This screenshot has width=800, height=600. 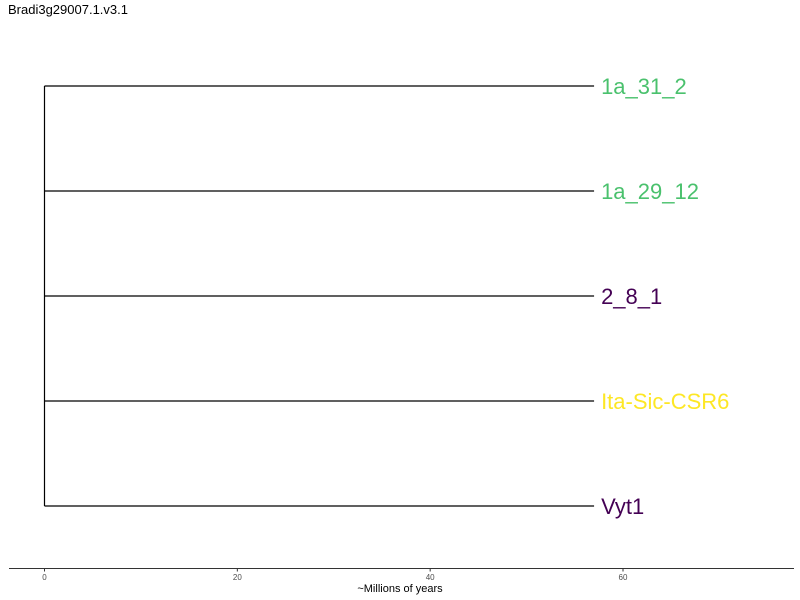 What do you see at coordinates (622, 506) in the screenshot?
I see `tip-label-5: Vyt1` at bounding box center [622, 506].